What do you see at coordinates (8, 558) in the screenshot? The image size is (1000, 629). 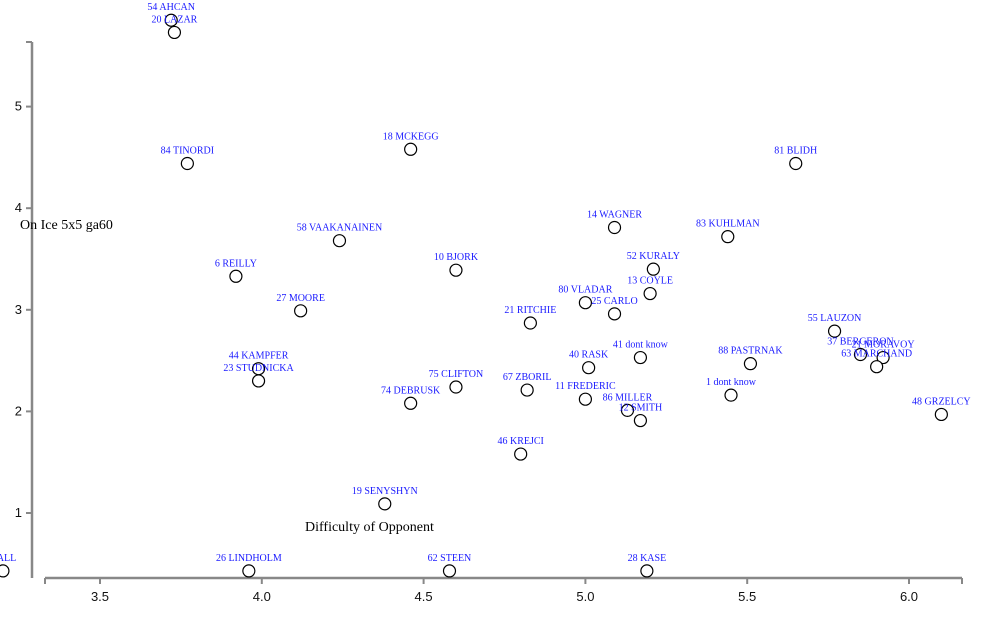 I see `data-point-label: HALL` at bounding box center [8, 558].